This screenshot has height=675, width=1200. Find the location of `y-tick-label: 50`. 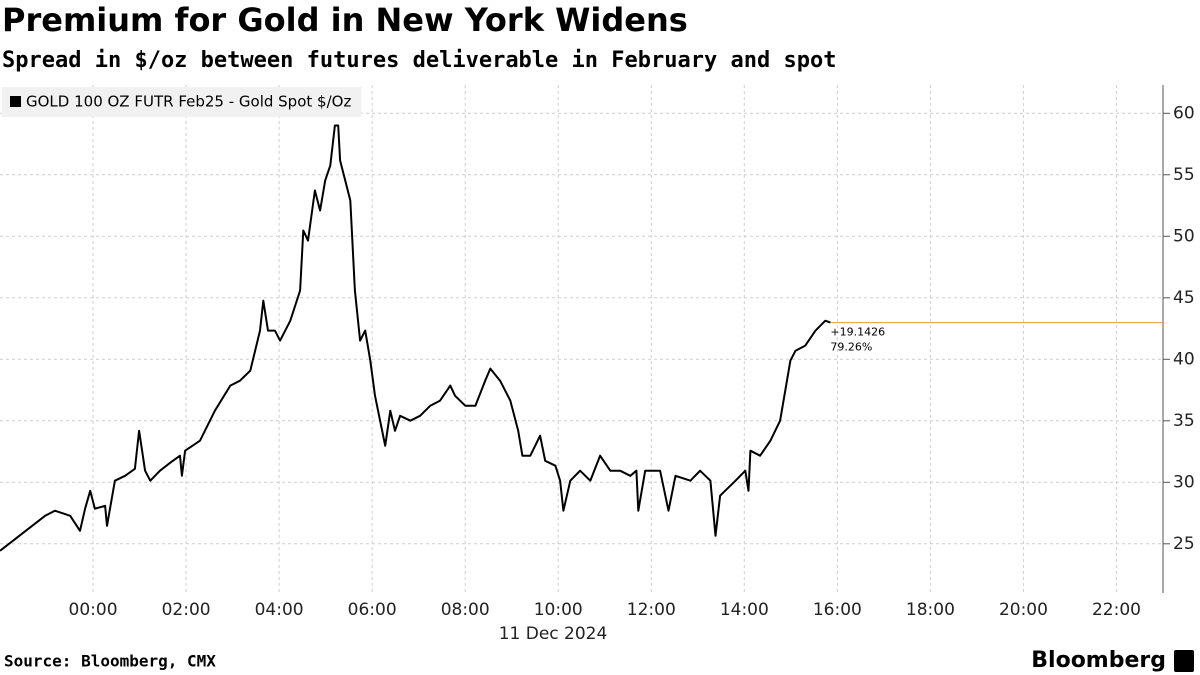

y-tick-label: 50 is located at coordinates (1184, 236).